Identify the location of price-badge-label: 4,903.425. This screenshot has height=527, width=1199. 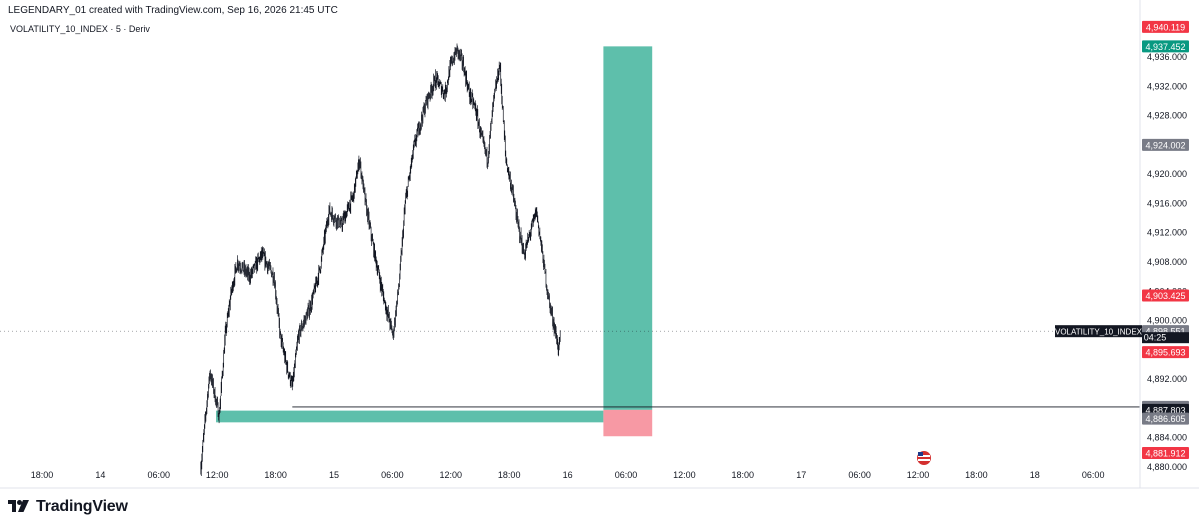
(1165, 296).